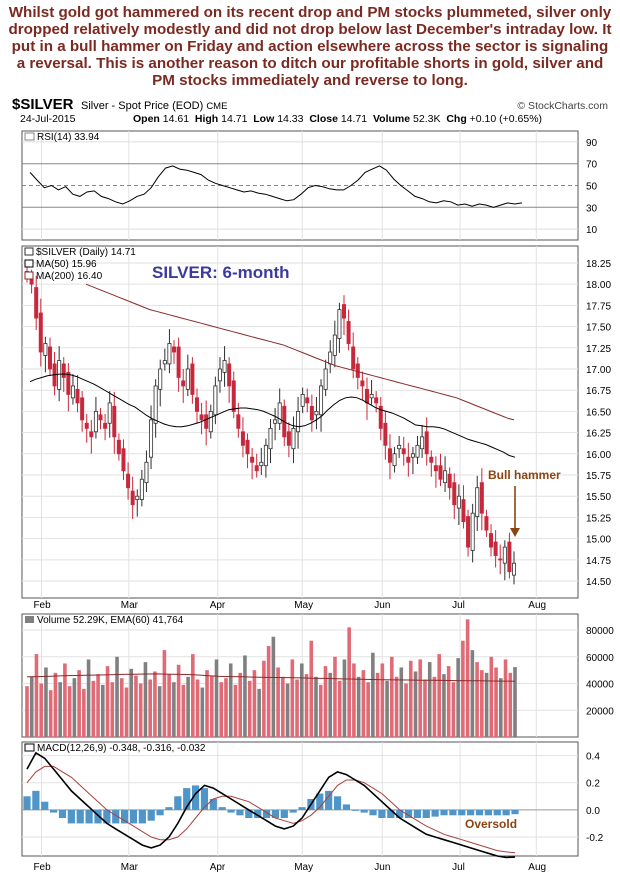  What do you see at coordinates (272, 415) in the screenshot?
I see `ma50-line` at bounding box center [272, 415].